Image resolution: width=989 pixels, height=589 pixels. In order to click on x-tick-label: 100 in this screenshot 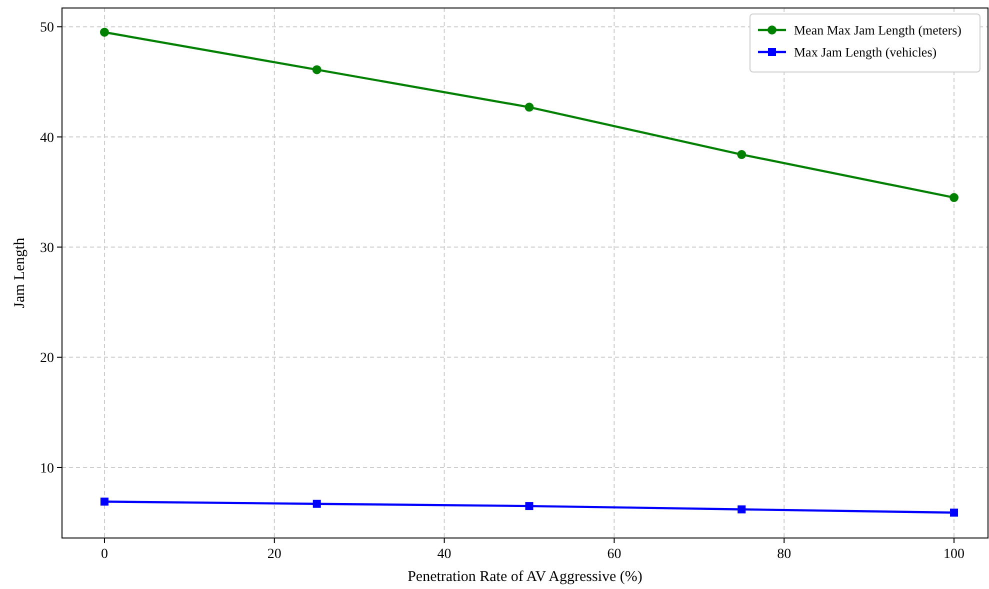, I will do `click(954, 554)`.